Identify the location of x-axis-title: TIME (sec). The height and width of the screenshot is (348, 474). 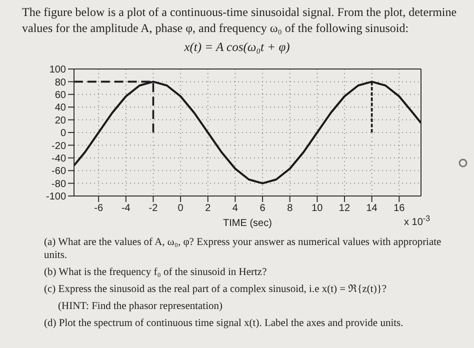
(247, 223).